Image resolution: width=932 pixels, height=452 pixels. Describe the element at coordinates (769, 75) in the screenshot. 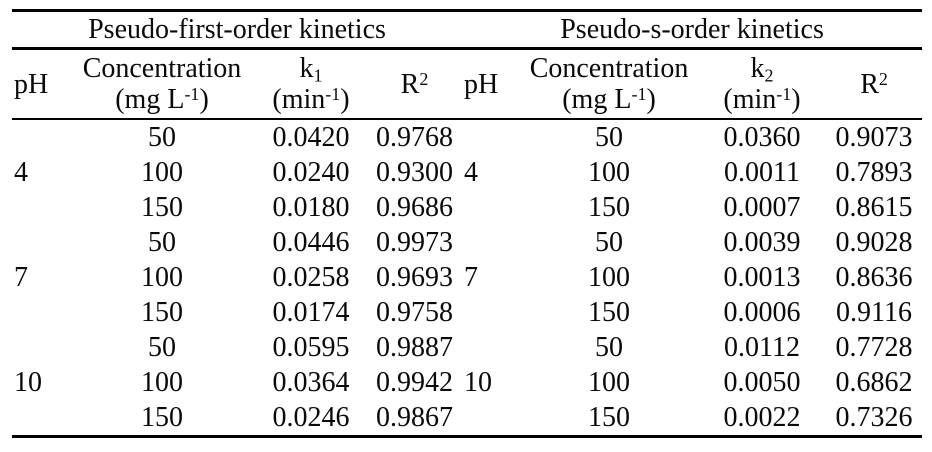

I see `k2-subscript: 2` at that location.